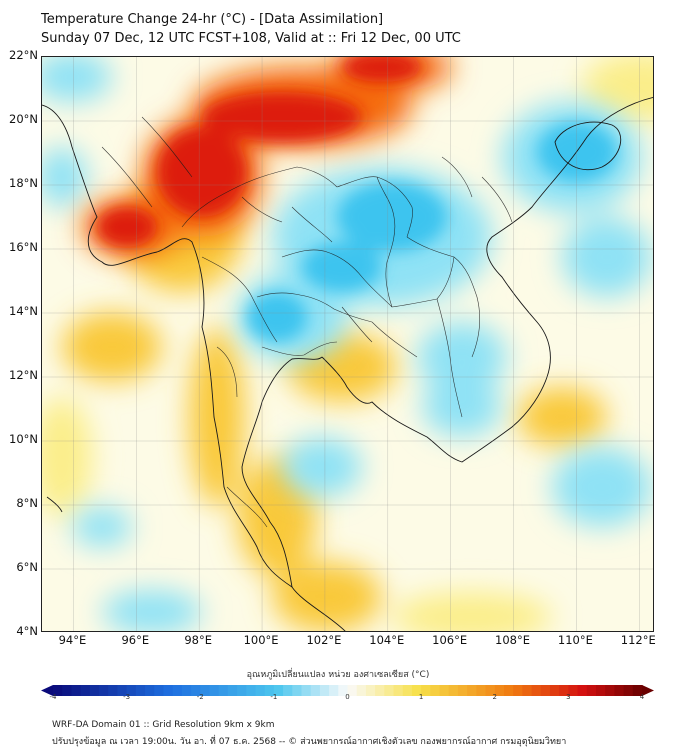 The image size is (676, 756). Describe the element at coordinates (200, 697) in the screenshot. I see `colorbar-tick-label: -2` at that location.